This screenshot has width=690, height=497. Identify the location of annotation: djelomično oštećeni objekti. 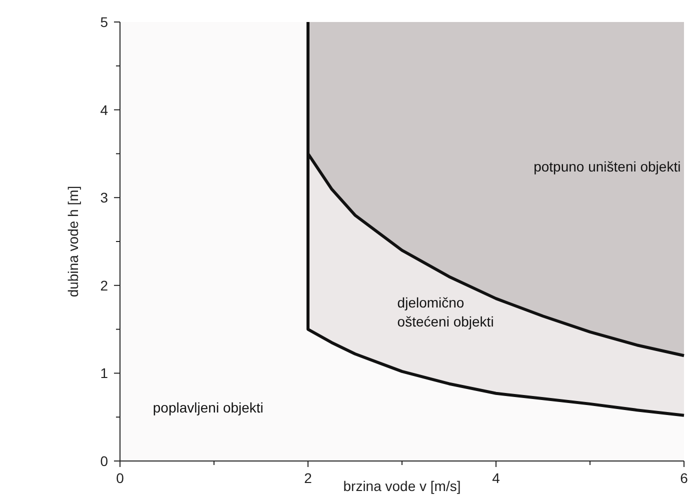
(445, 312).